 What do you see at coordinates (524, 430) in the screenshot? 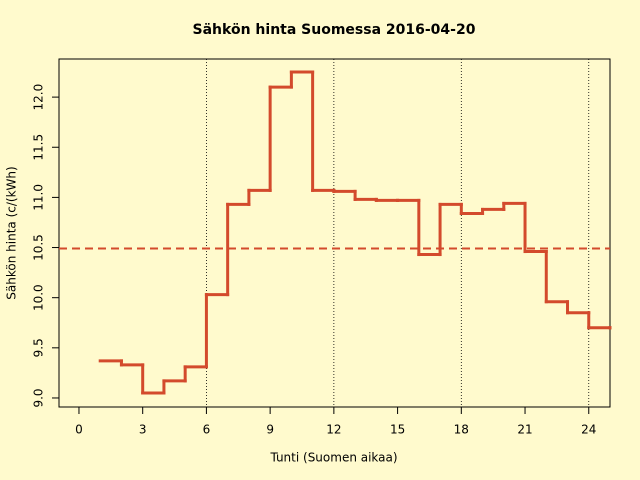
I see `x-tick-label: 21` at bounding box center [524, 430].